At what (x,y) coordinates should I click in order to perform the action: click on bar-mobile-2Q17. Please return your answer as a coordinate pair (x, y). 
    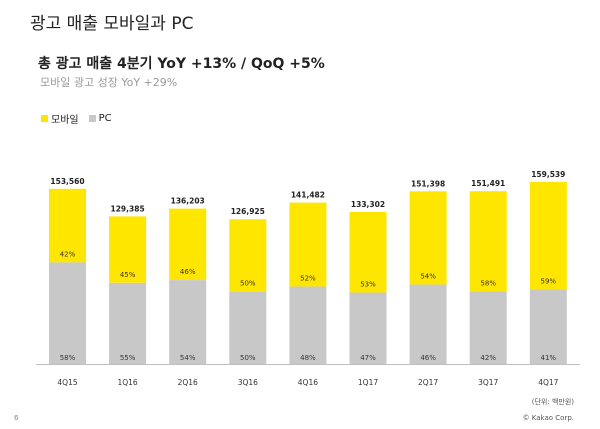
    Looking at the image, I should click on (428, 238).